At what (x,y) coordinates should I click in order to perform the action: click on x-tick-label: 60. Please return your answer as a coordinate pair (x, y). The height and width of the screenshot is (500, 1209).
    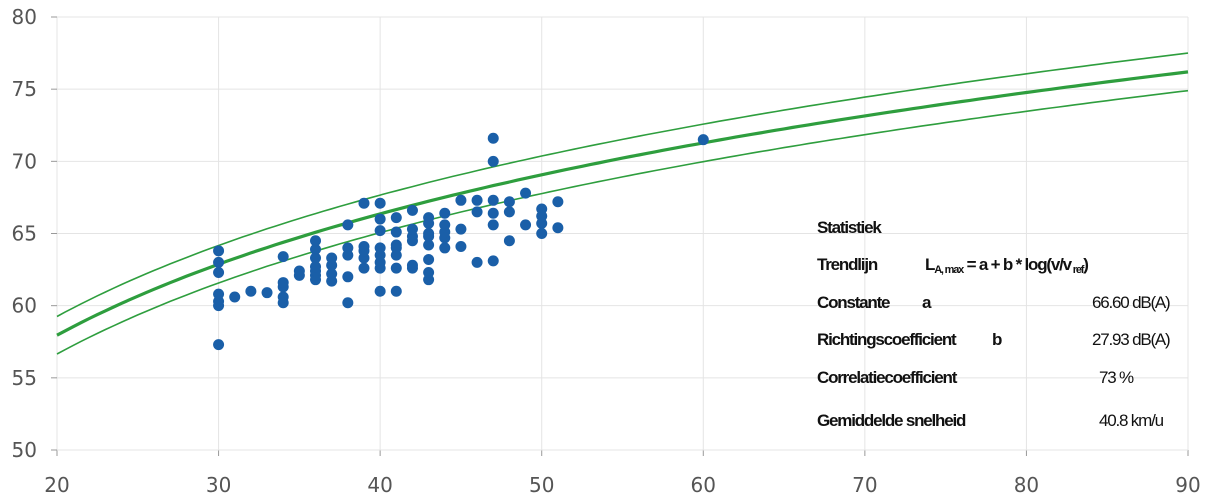
    Looking at the image, I should click on (703, 485).